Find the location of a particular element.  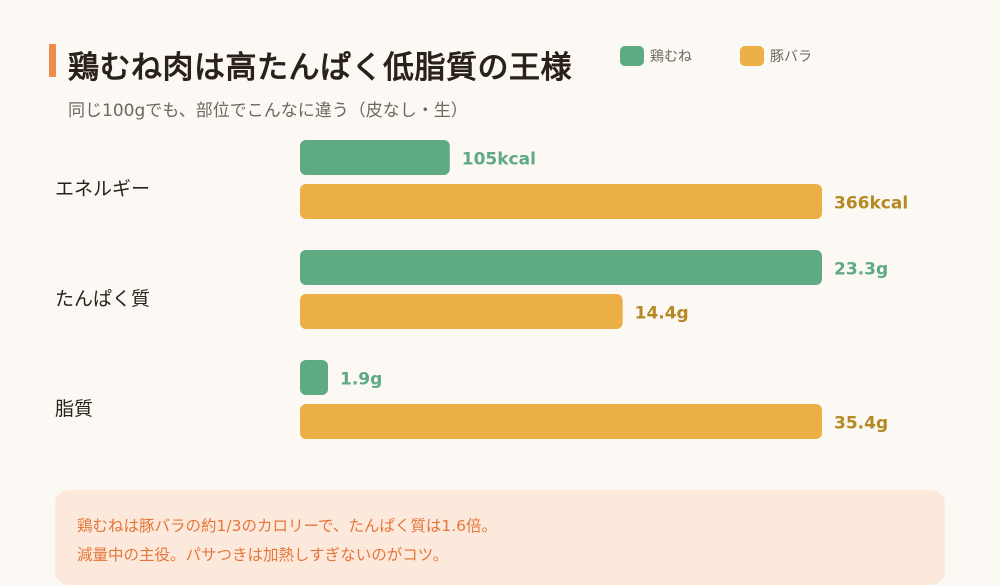

category-label: エネルギー is located at coordinates (102, 189).